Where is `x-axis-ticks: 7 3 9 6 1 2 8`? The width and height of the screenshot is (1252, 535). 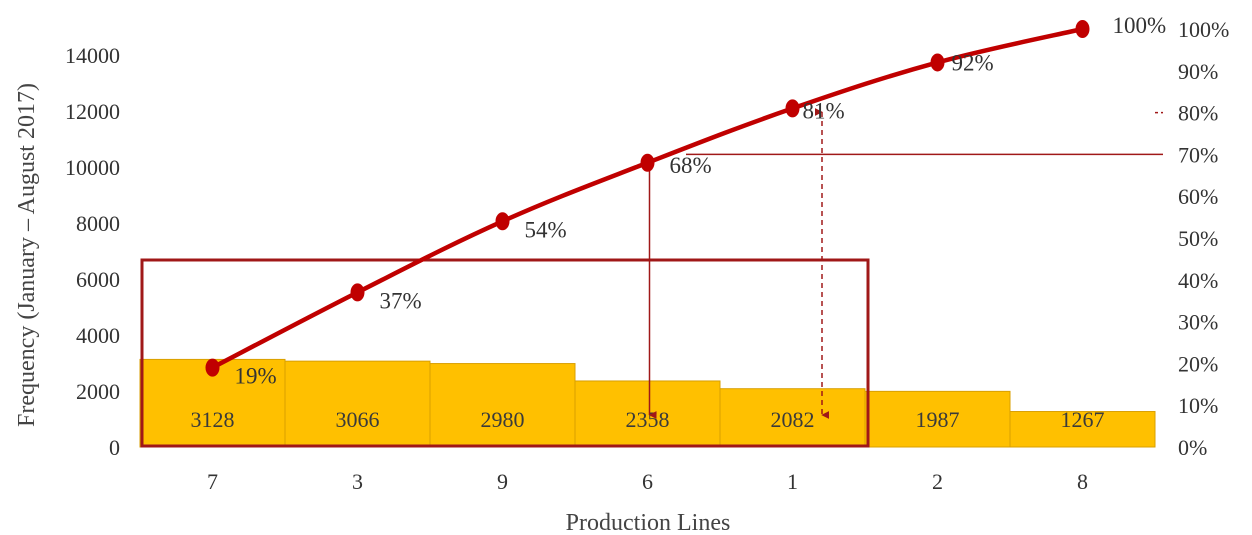 x-axis-ticks: 7 3 9 6 1 2 8 is located at coordinates (647, 481).